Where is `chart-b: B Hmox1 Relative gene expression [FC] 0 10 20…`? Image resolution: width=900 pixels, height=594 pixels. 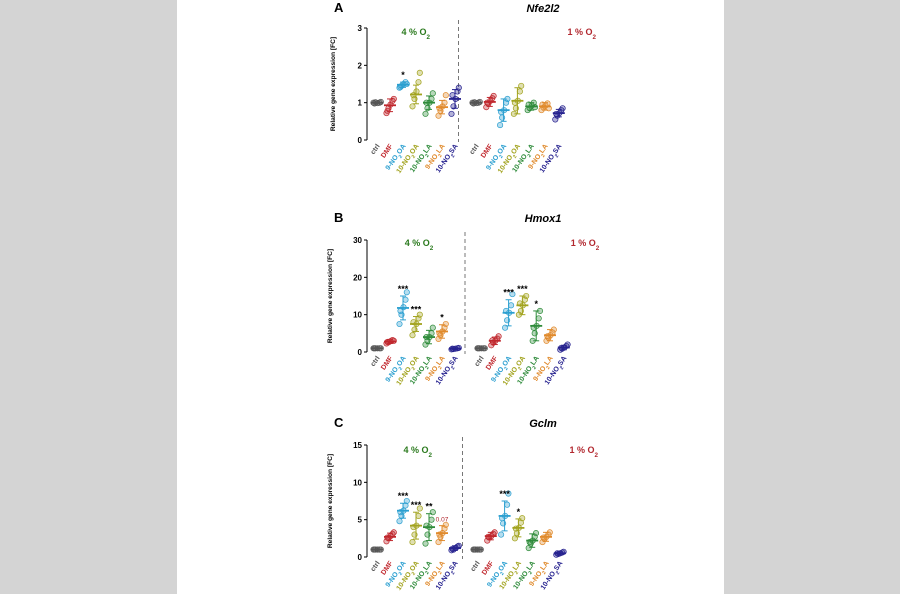 chart-b: B Hmox1 Relative gene expression [FC] 0 10 20… is located at coordinates (463, 298).